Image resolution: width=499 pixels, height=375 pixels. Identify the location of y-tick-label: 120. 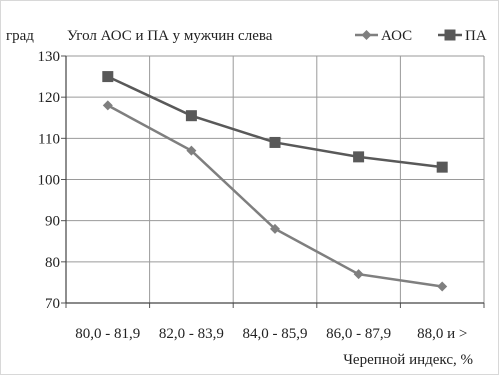
(49, 98).